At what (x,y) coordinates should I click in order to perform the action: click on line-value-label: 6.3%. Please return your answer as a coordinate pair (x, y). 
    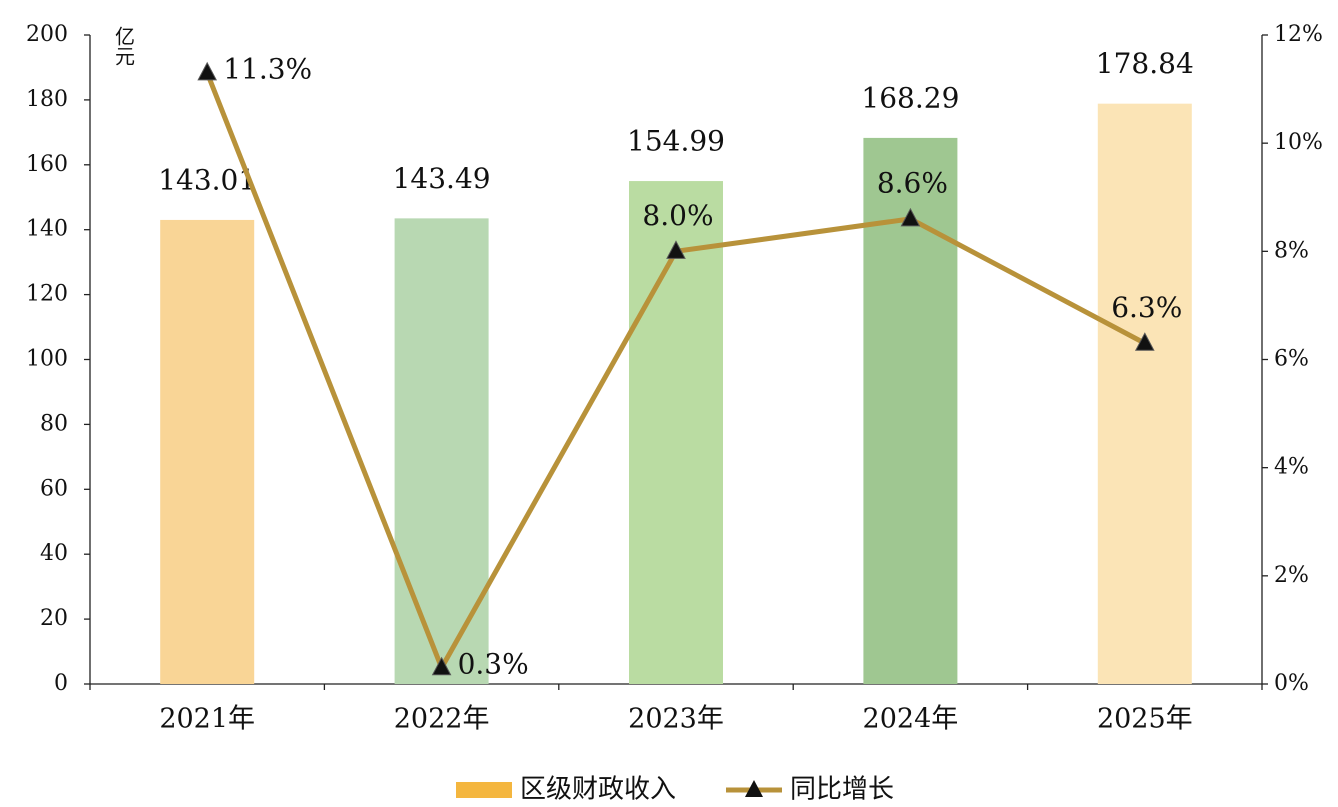
    Looking at the image, I should click on (1146, 307).